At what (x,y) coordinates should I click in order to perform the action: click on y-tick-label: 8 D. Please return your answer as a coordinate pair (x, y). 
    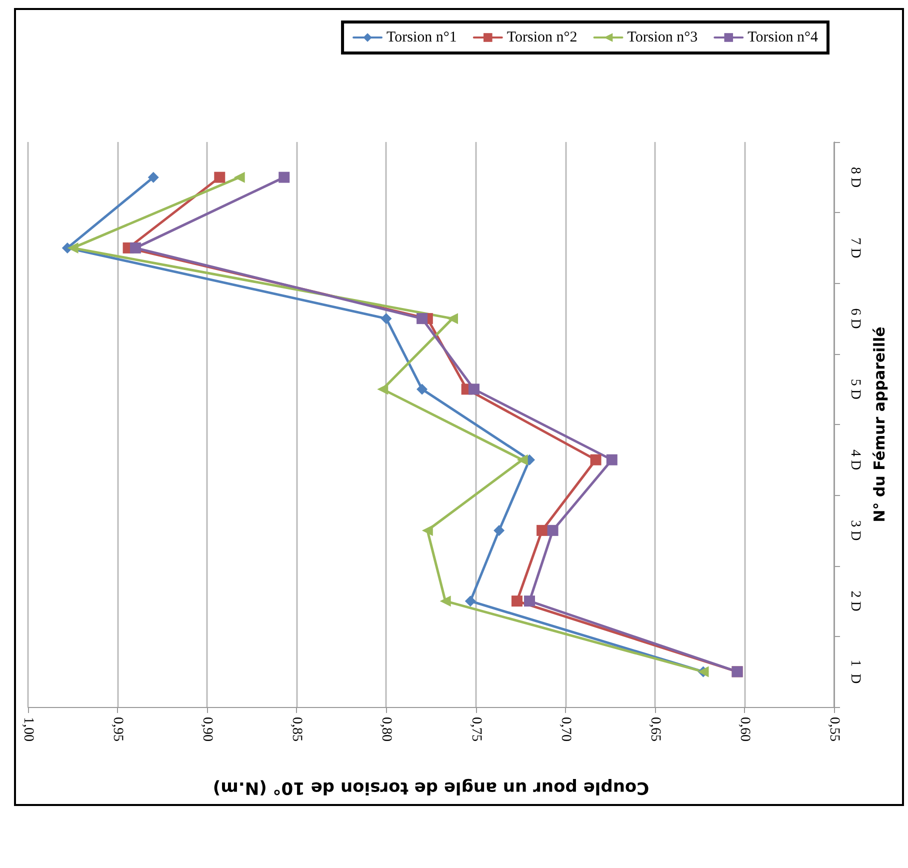
    Looking at the image, I should click on (855, 177).